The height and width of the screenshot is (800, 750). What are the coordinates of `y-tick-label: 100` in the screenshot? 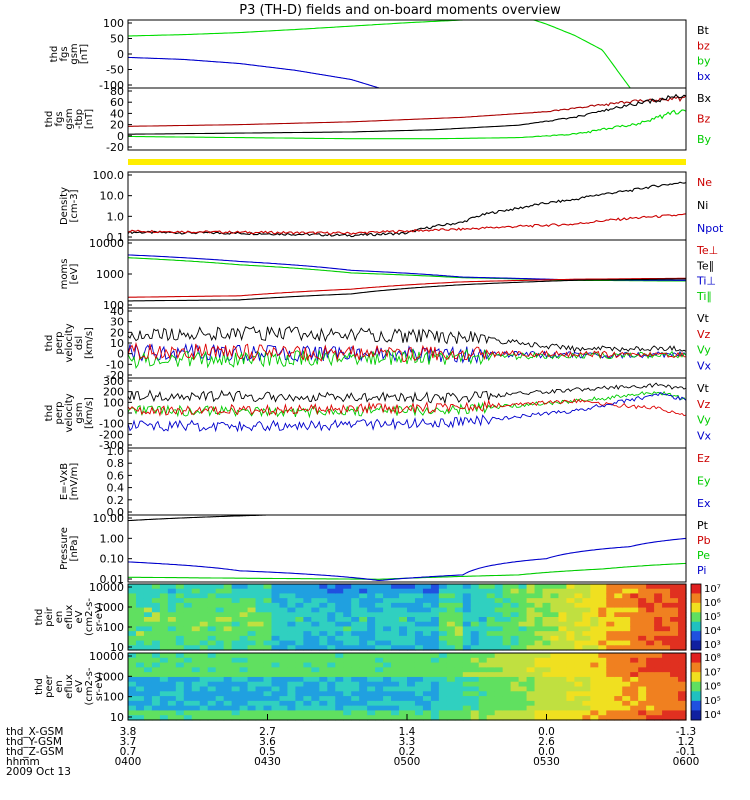 It's located at (113, 23).